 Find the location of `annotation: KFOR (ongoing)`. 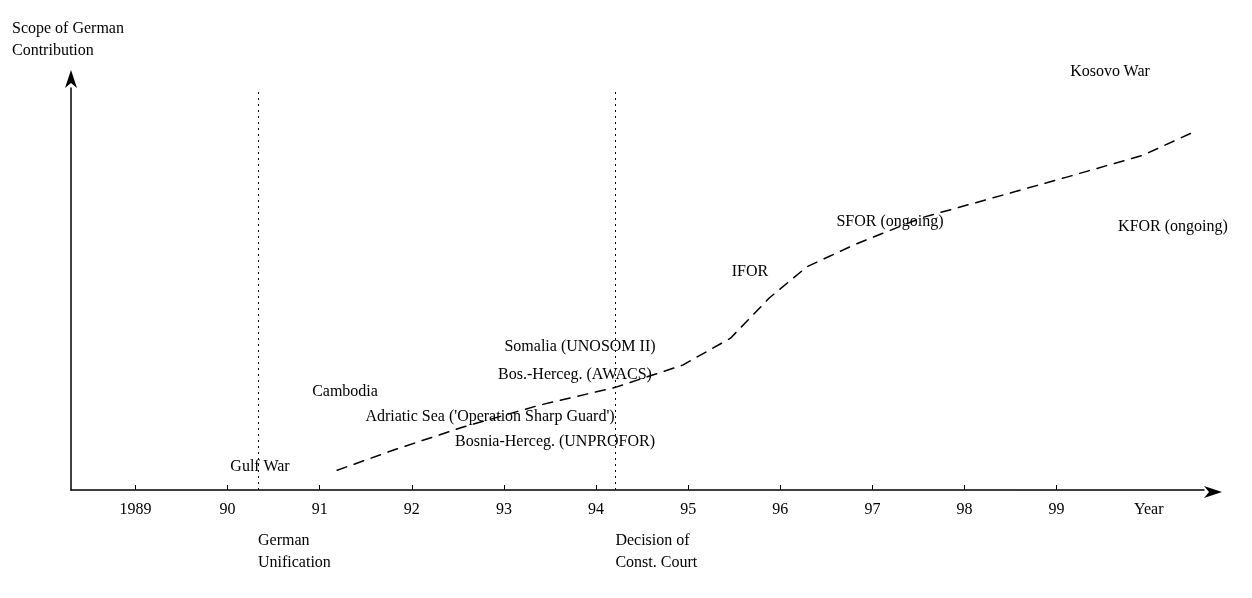

annotation: KFOR (ongoing) is located at coordinates (1173, 225).